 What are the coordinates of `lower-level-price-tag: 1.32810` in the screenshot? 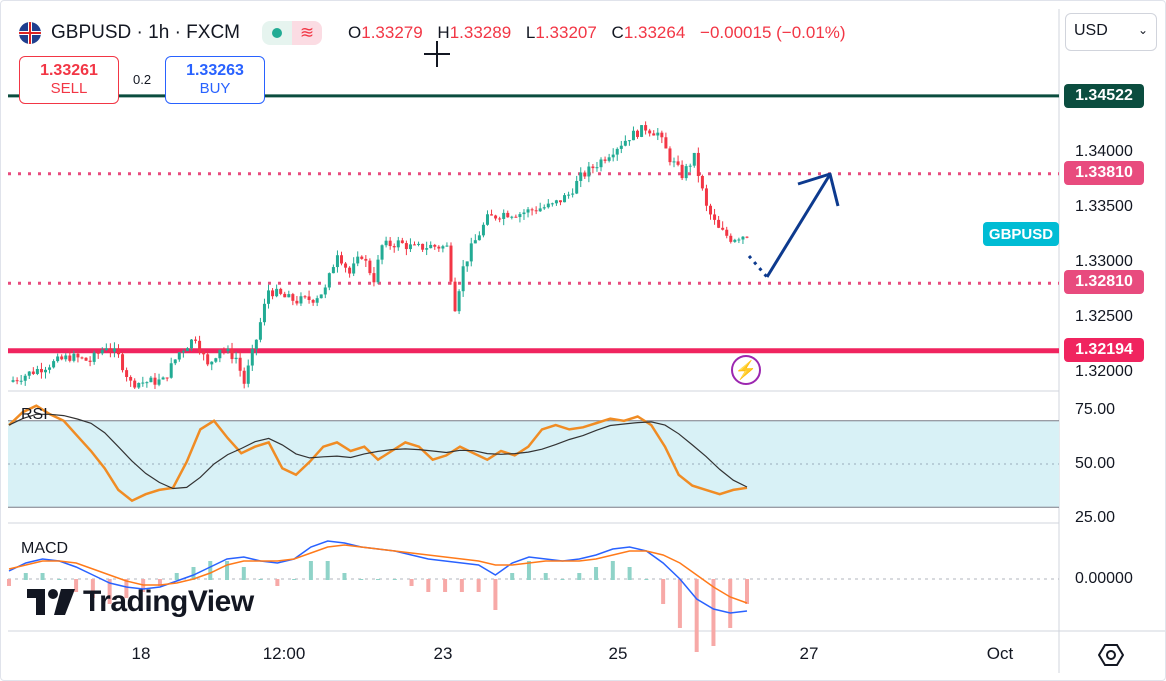 It's located at (1104, 282).